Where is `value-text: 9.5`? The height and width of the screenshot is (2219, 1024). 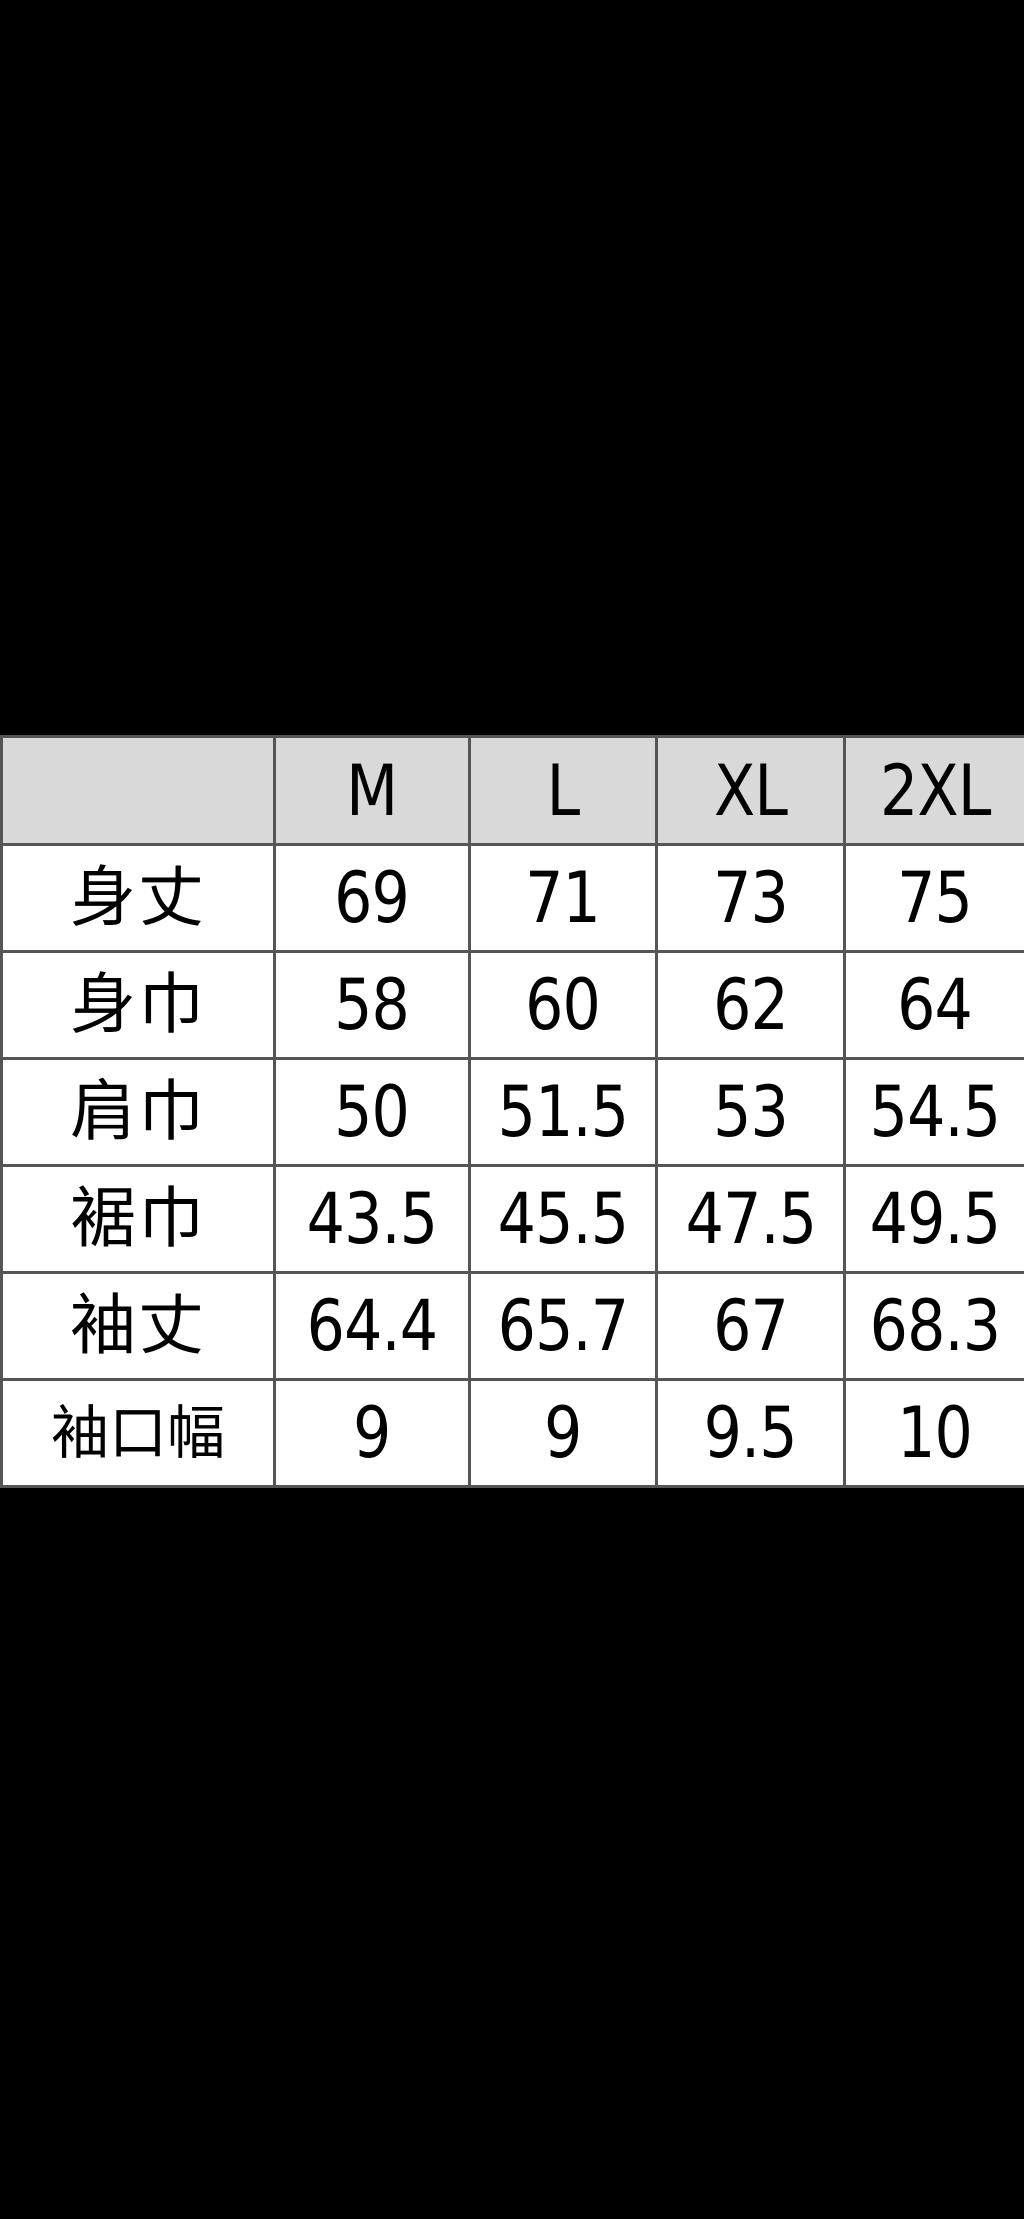
value-text: 9.5 is located at coordinates (750, 1433).